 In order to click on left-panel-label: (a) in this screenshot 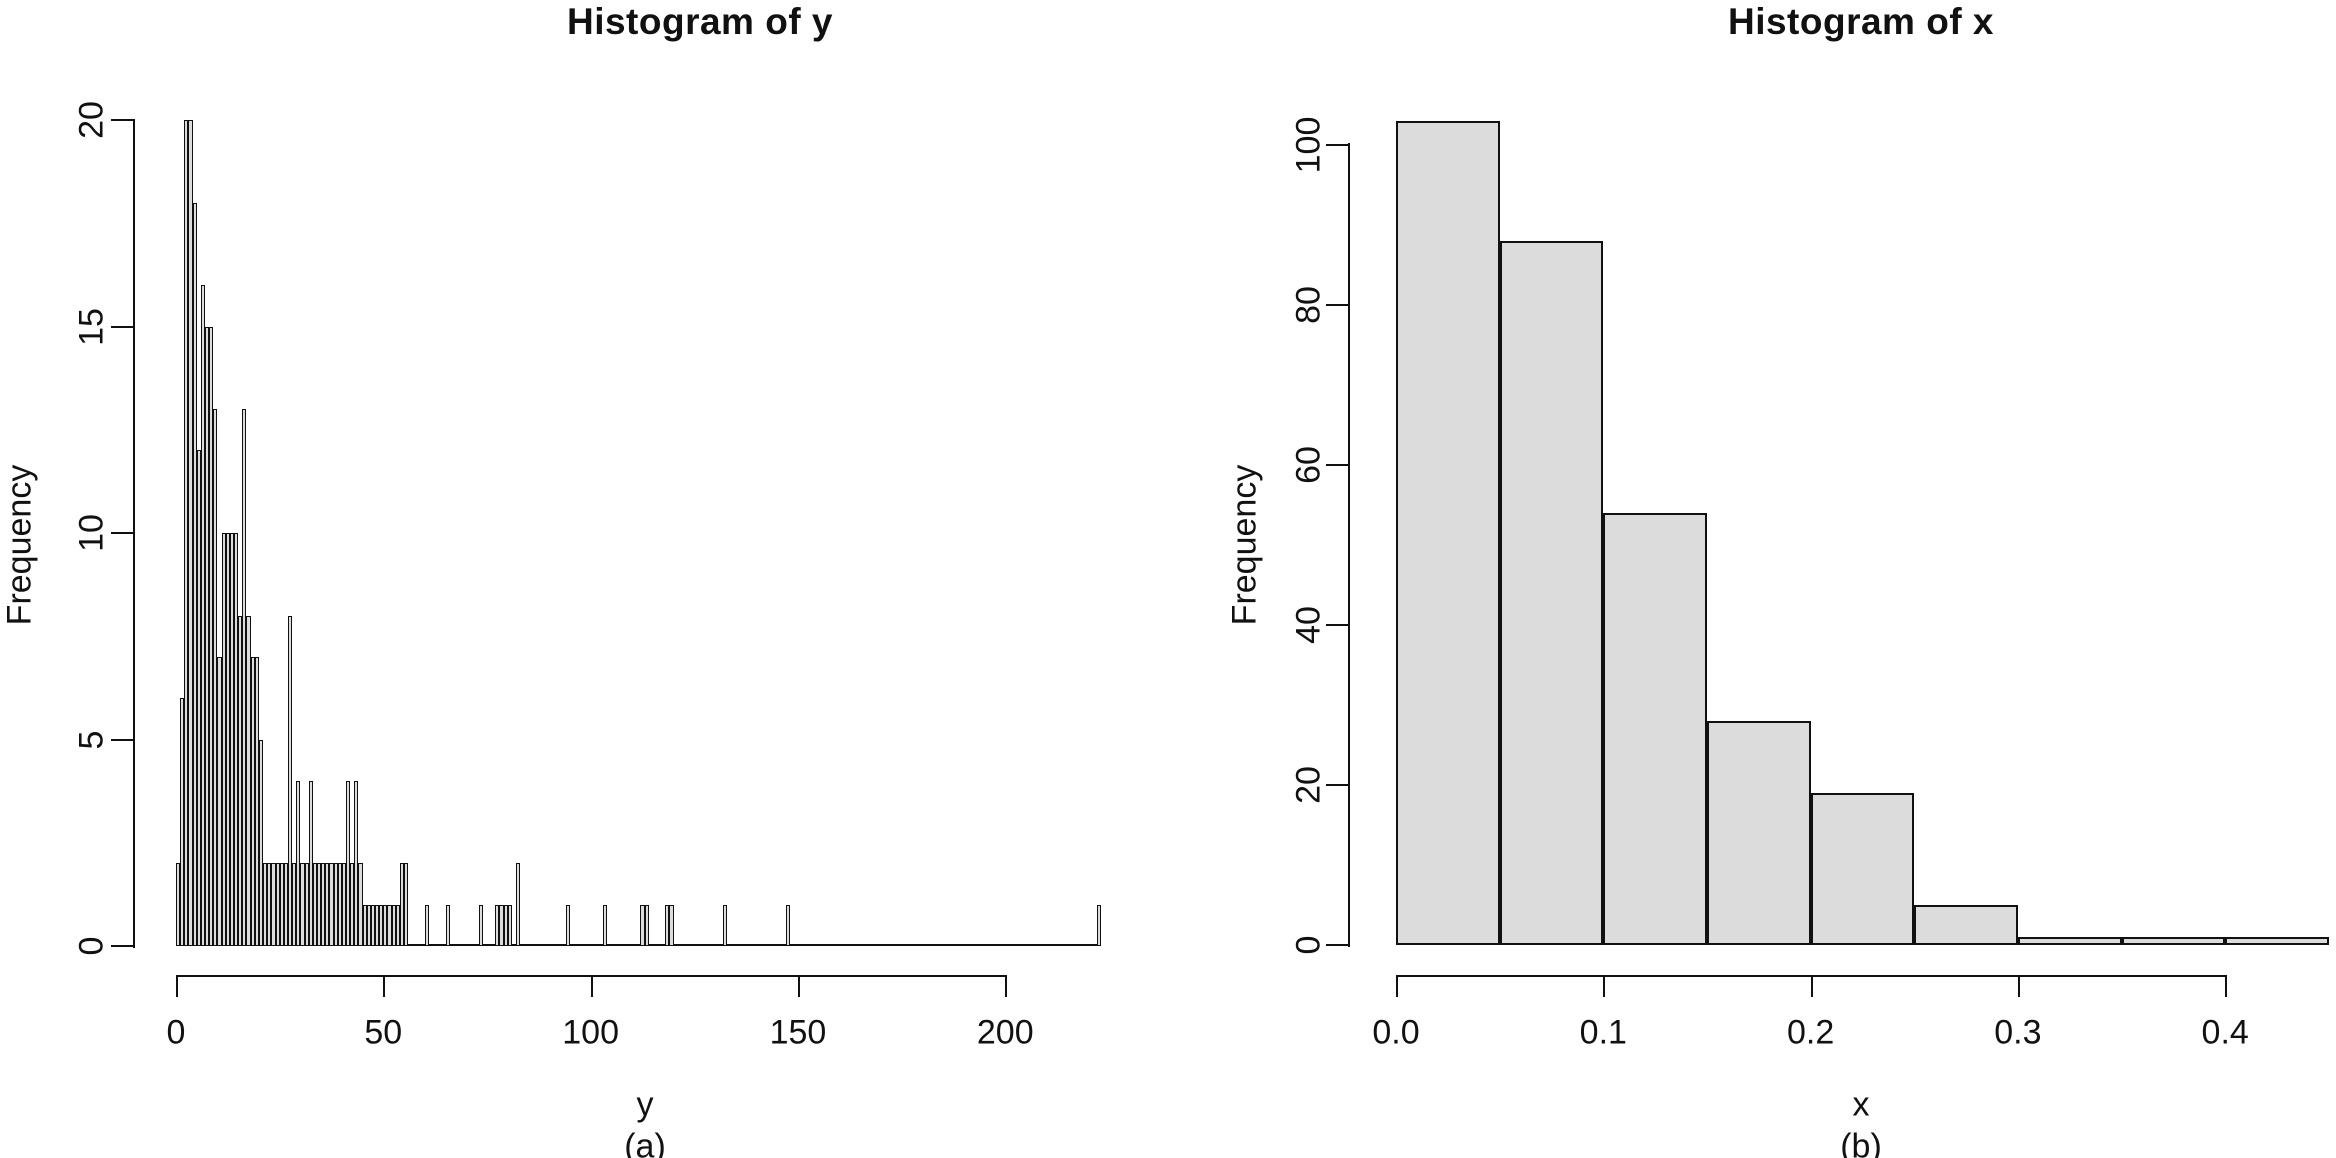, I will do `click(645, 1142)`.